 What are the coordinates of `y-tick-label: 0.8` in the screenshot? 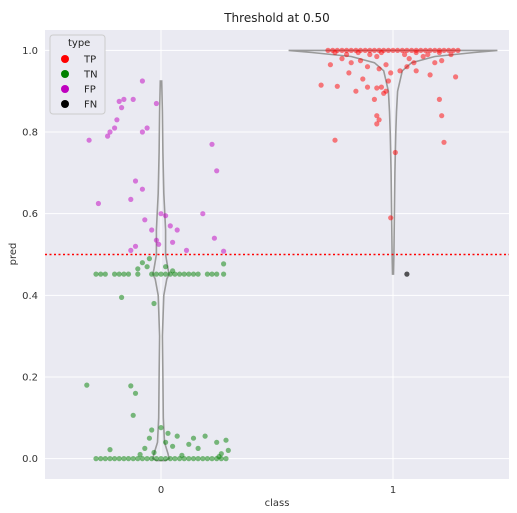 It's located at (30, 133).